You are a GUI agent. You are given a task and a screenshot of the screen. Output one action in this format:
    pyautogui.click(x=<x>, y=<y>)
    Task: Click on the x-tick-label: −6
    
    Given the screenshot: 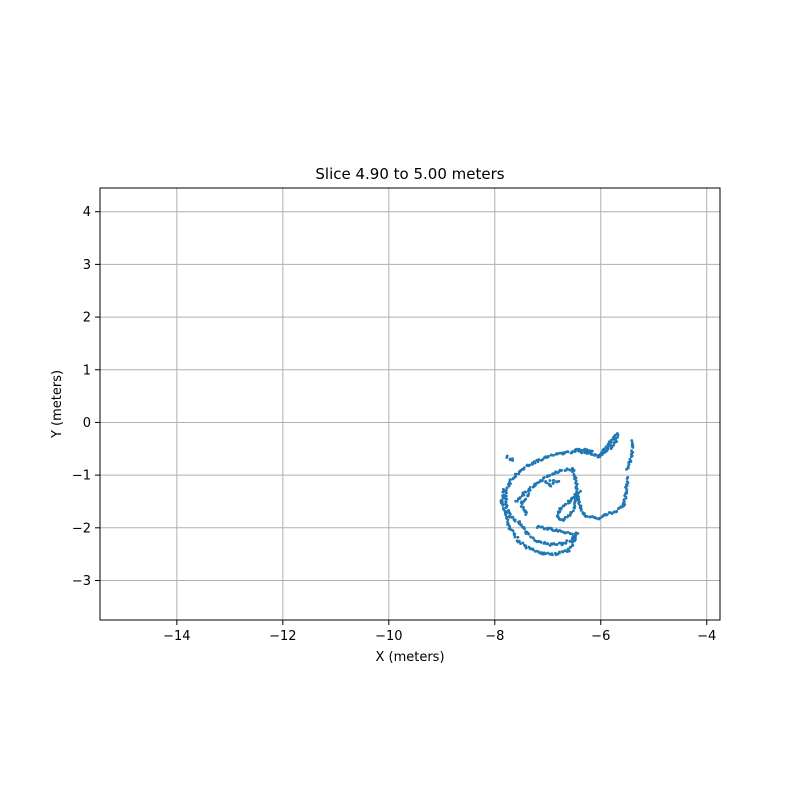 What is the action you would take?
    pyautogui.click(x=600, y=636)
    